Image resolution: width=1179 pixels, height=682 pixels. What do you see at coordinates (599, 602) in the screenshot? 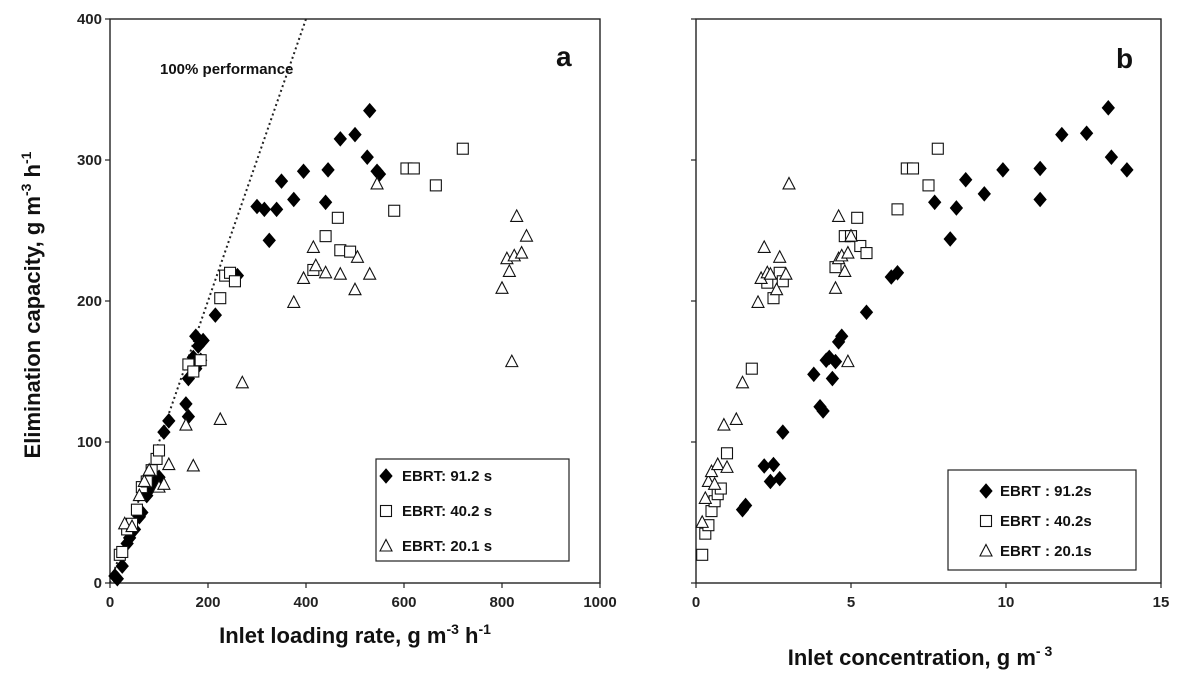
I see `x-tick-label: 1000` at bounding box center [599, 602].